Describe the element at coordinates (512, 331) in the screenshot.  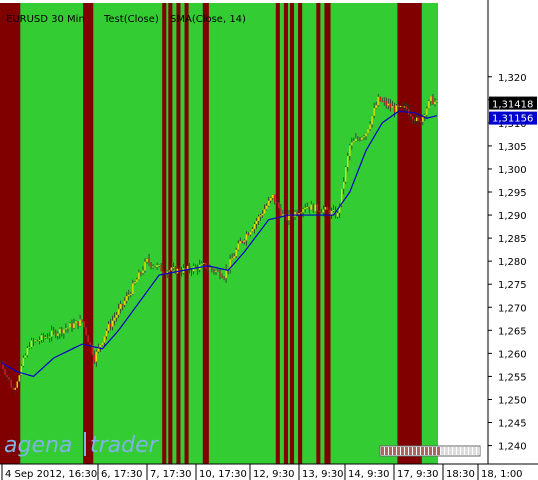
I see `y-tick-label: 1,265` at that location.